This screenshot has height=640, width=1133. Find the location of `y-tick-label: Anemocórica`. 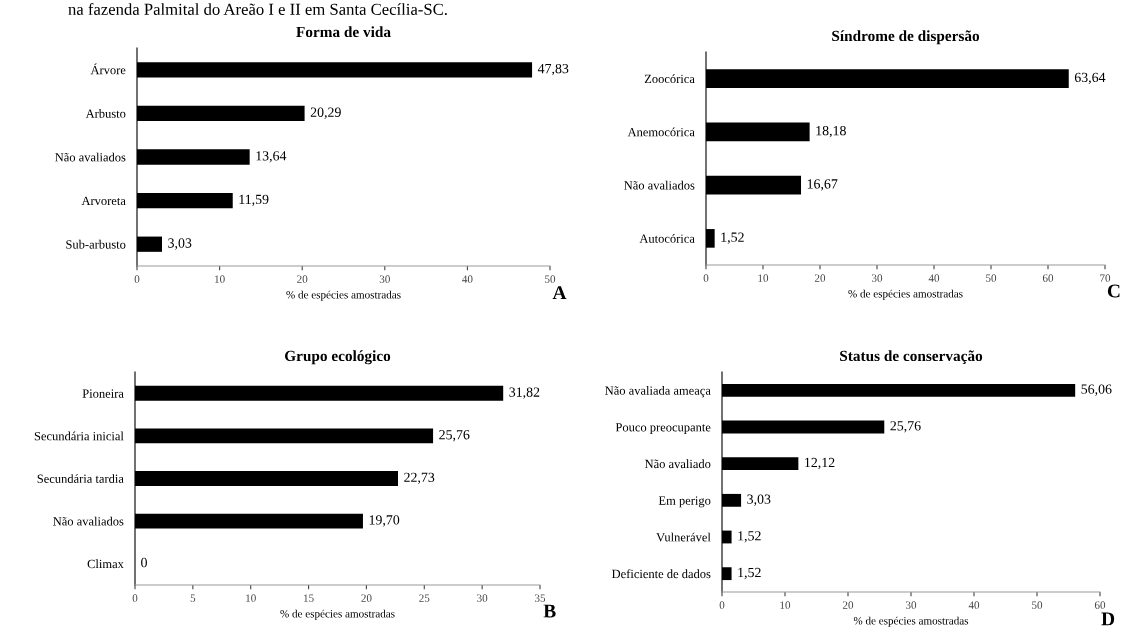

y-tick-label: Anemocórica is located at coordinates (661, 132).